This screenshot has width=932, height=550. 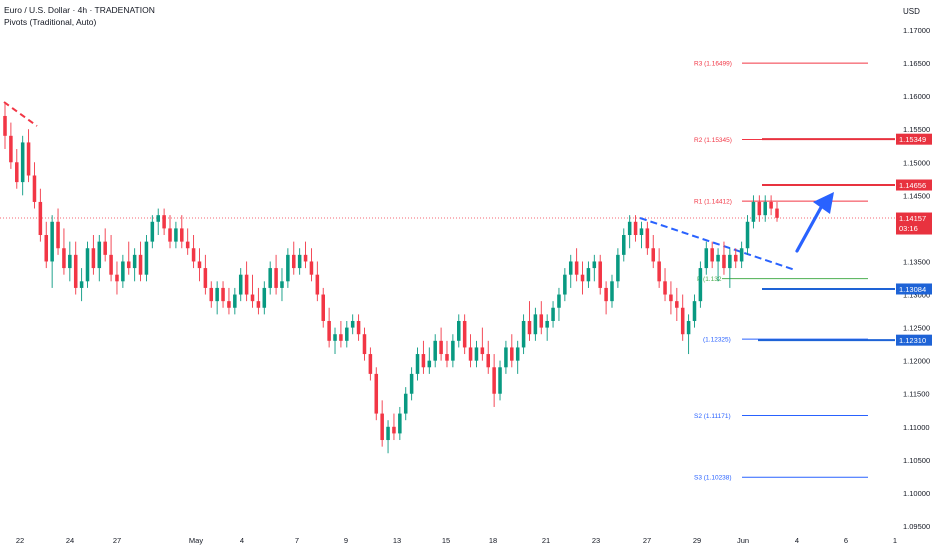 I want to click on price-tag-label: 1.15349, so click(x=912, y=139).